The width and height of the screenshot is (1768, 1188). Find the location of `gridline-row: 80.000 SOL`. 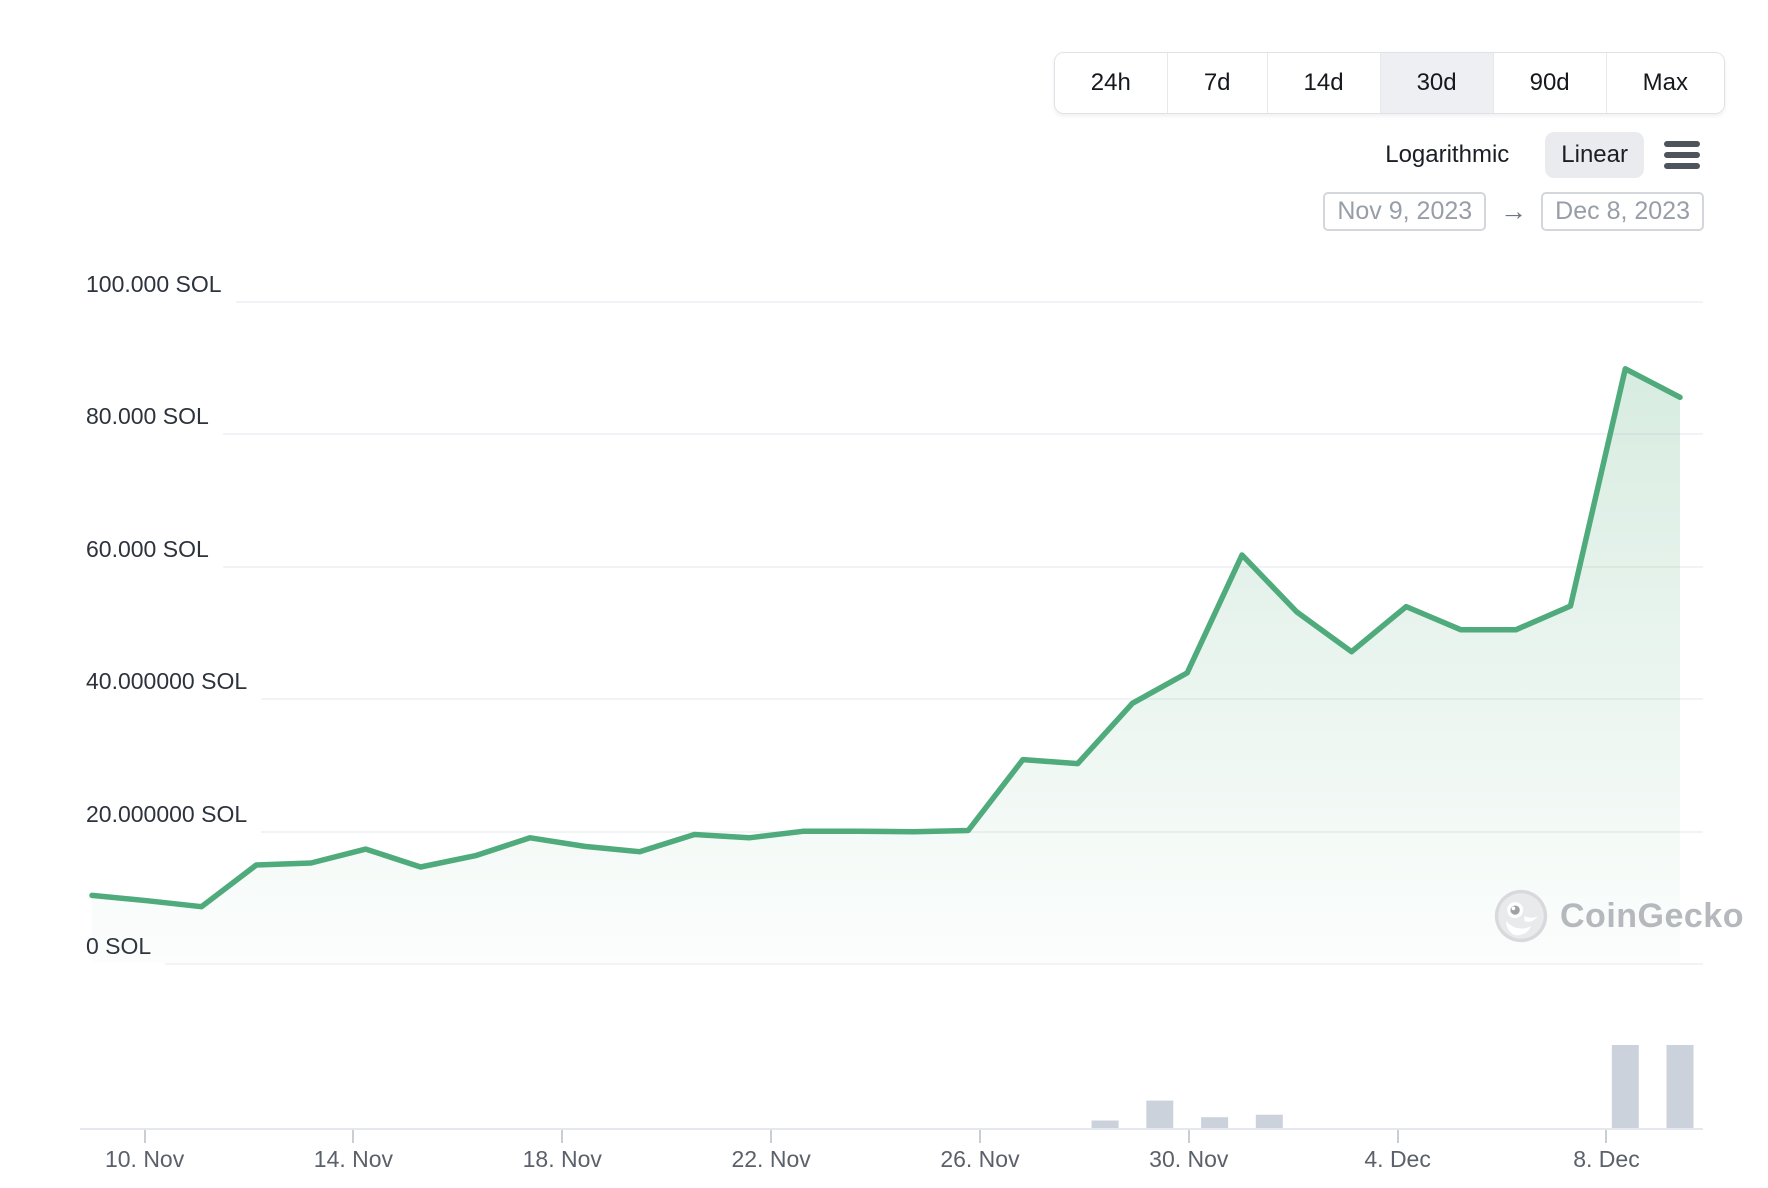

gridline-row: 80.000 SOL is located at coordinates (894, 418).